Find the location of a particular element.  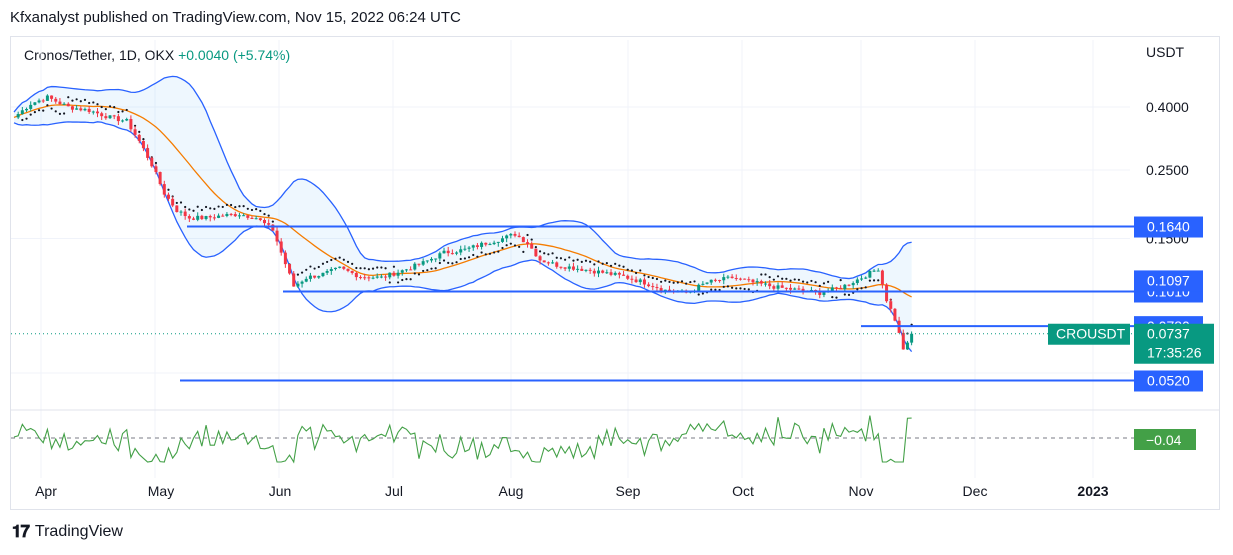

footer-brand: 𝟏𝟕 TradingView is located at coordinates (67, 532).